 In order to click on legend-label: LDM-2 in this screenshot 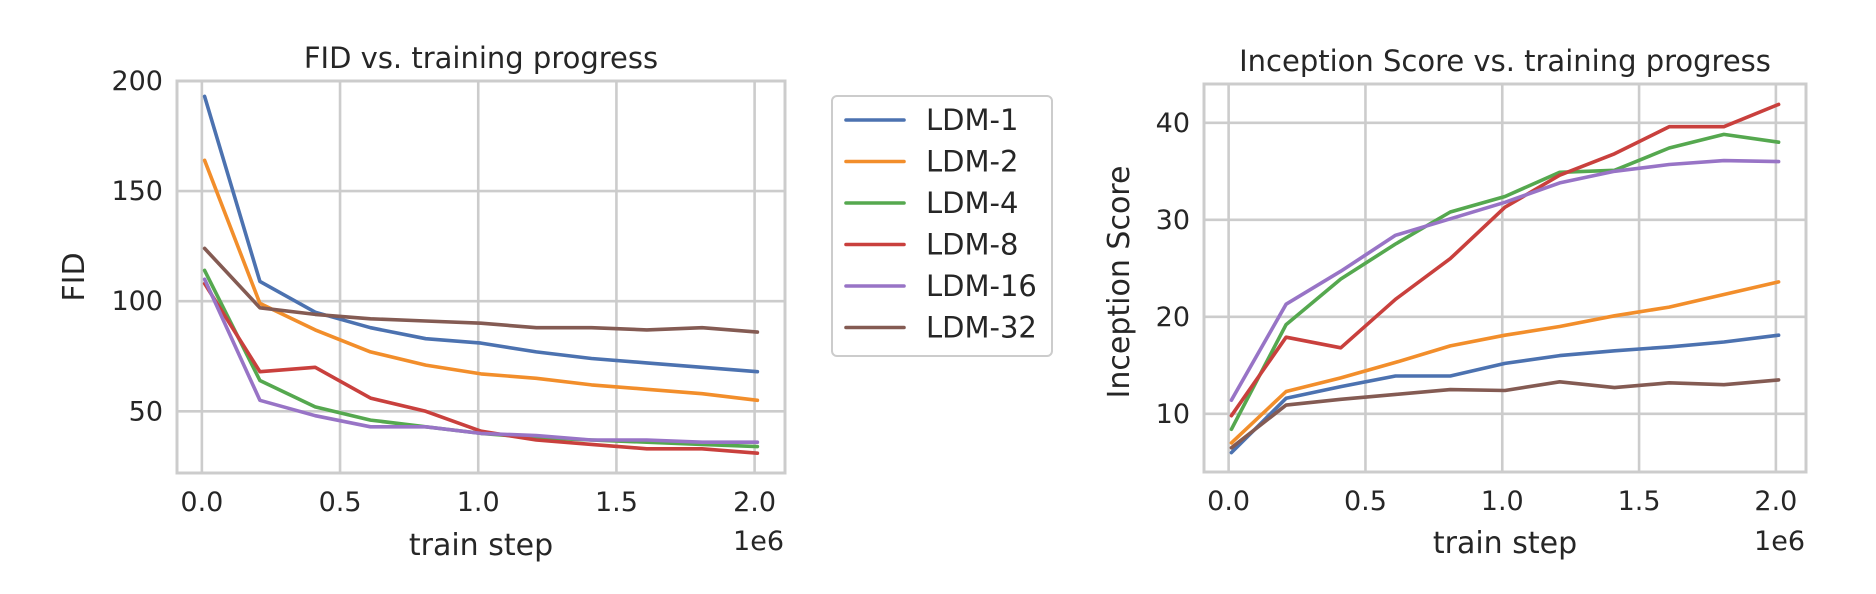, I will do `click(972, 162)`.